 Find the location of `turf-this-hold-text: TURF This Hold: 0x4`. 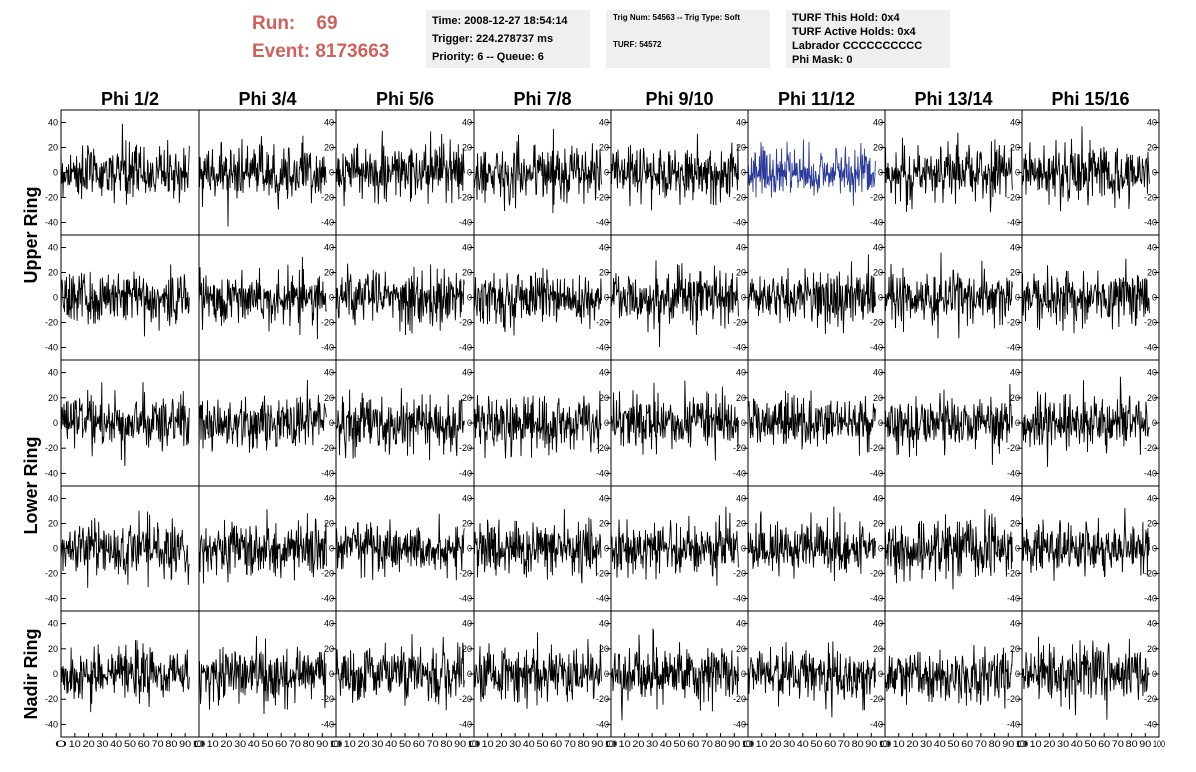

turf-this-hold-text: TURF This Hold: 0x4 is located at coordinates (846, 18).